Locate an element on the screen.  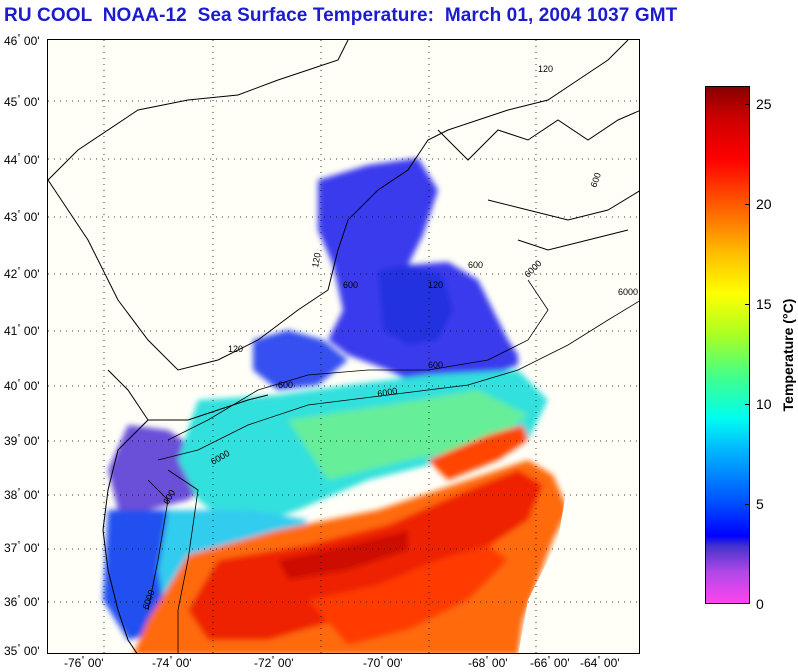
lon-label-76: -76° 00' is located at coordinates (84, 662).